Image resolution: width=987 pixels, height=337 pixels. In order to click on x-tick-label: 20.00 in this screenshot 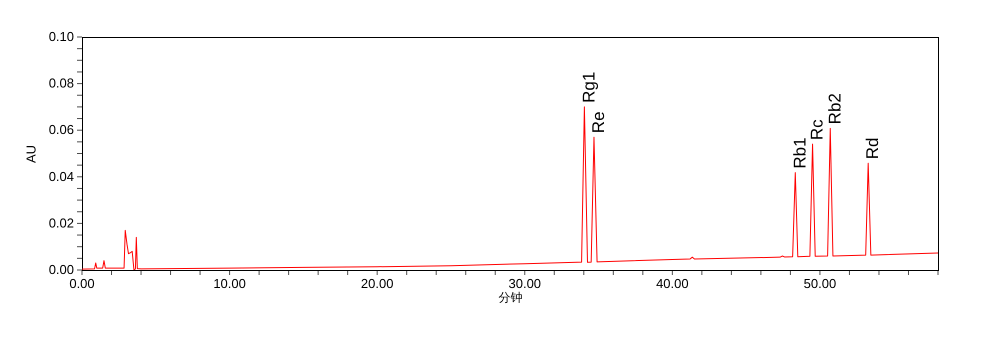, I will do `click(377, 283)`.